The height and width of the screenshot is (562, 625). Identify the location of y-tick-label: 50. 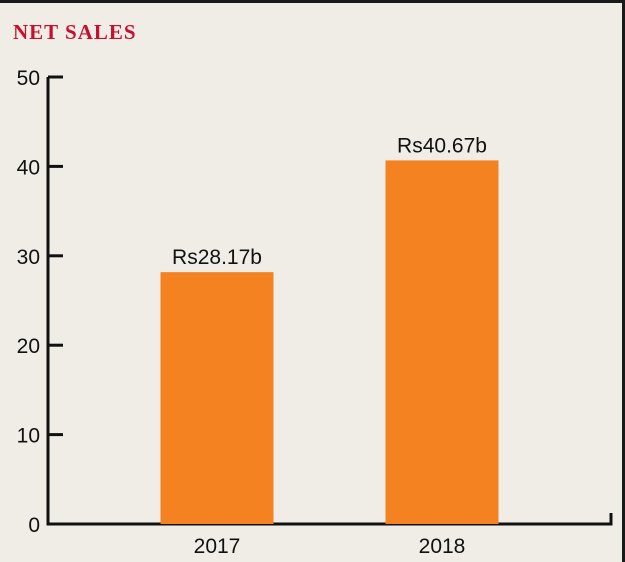
(28, 78).